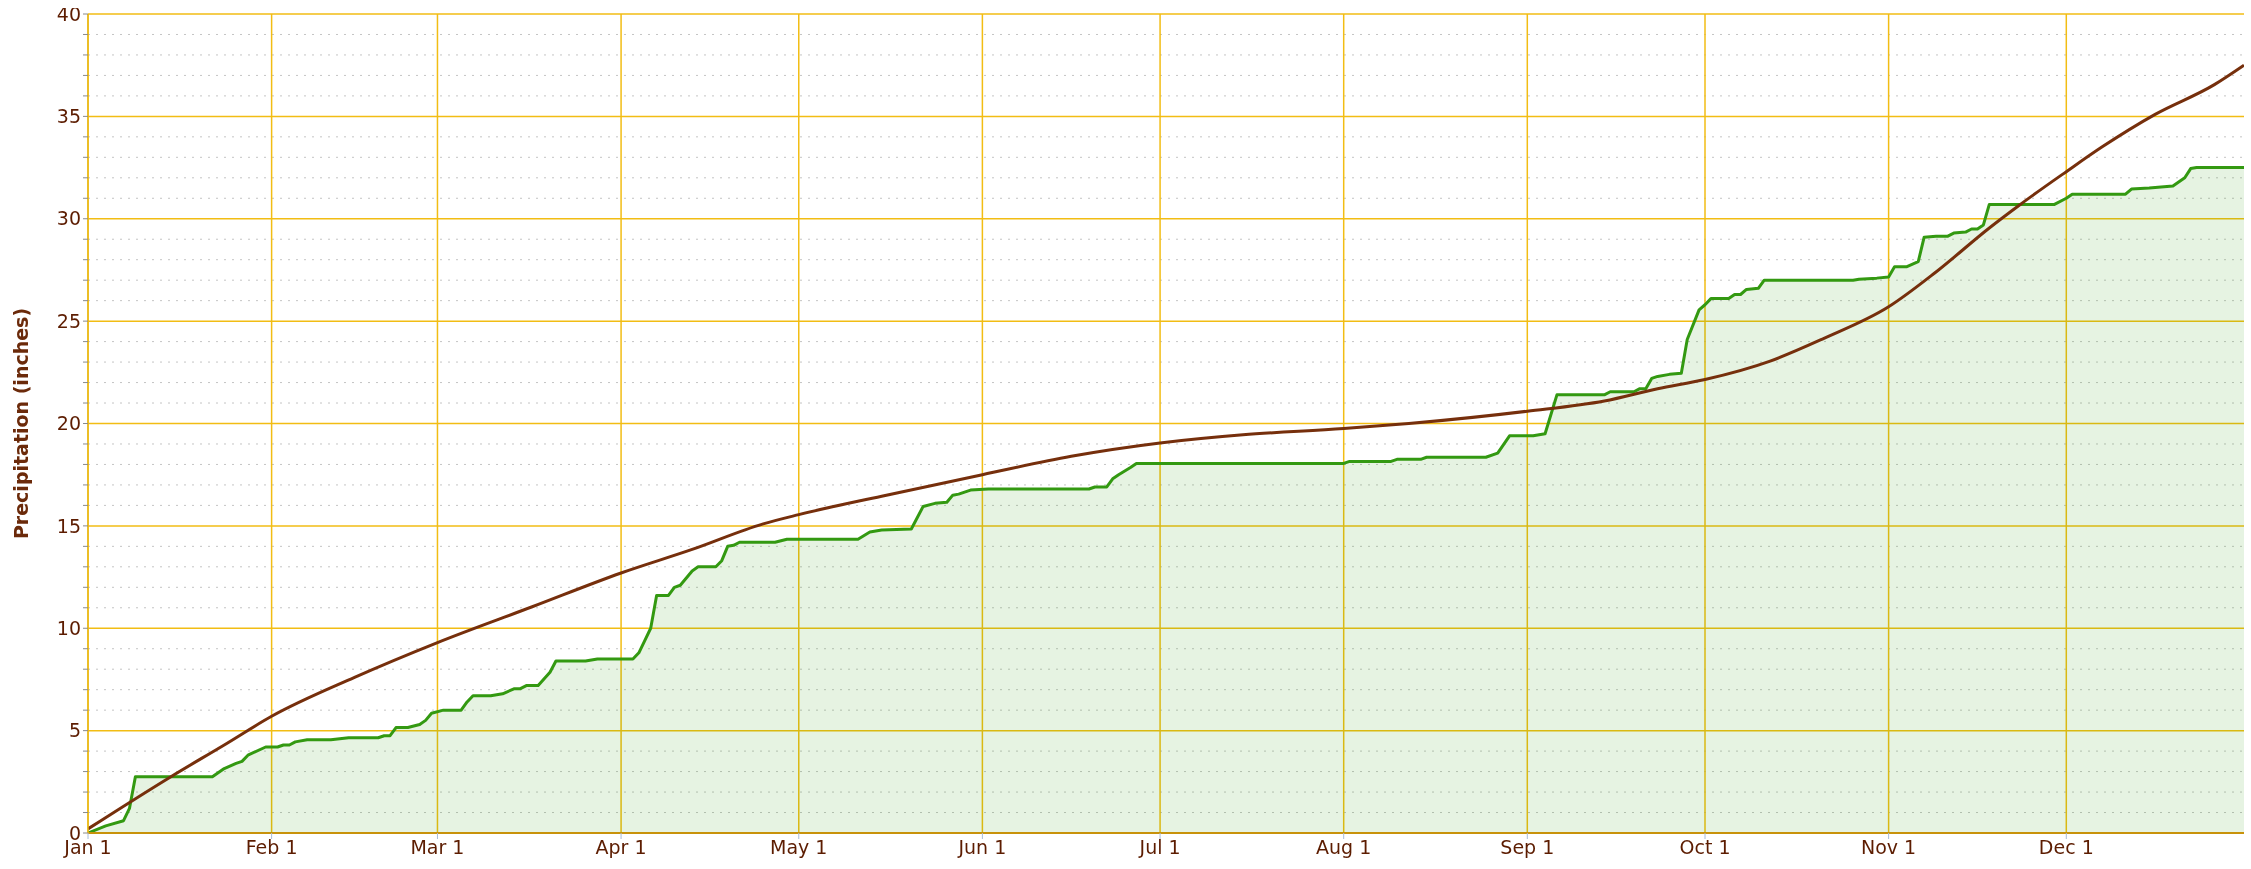  What do you see at coordinates (1889, 847) in the screenshot?
I see `x-tick-label: Nov 1` at bounding box center [1889, 847].